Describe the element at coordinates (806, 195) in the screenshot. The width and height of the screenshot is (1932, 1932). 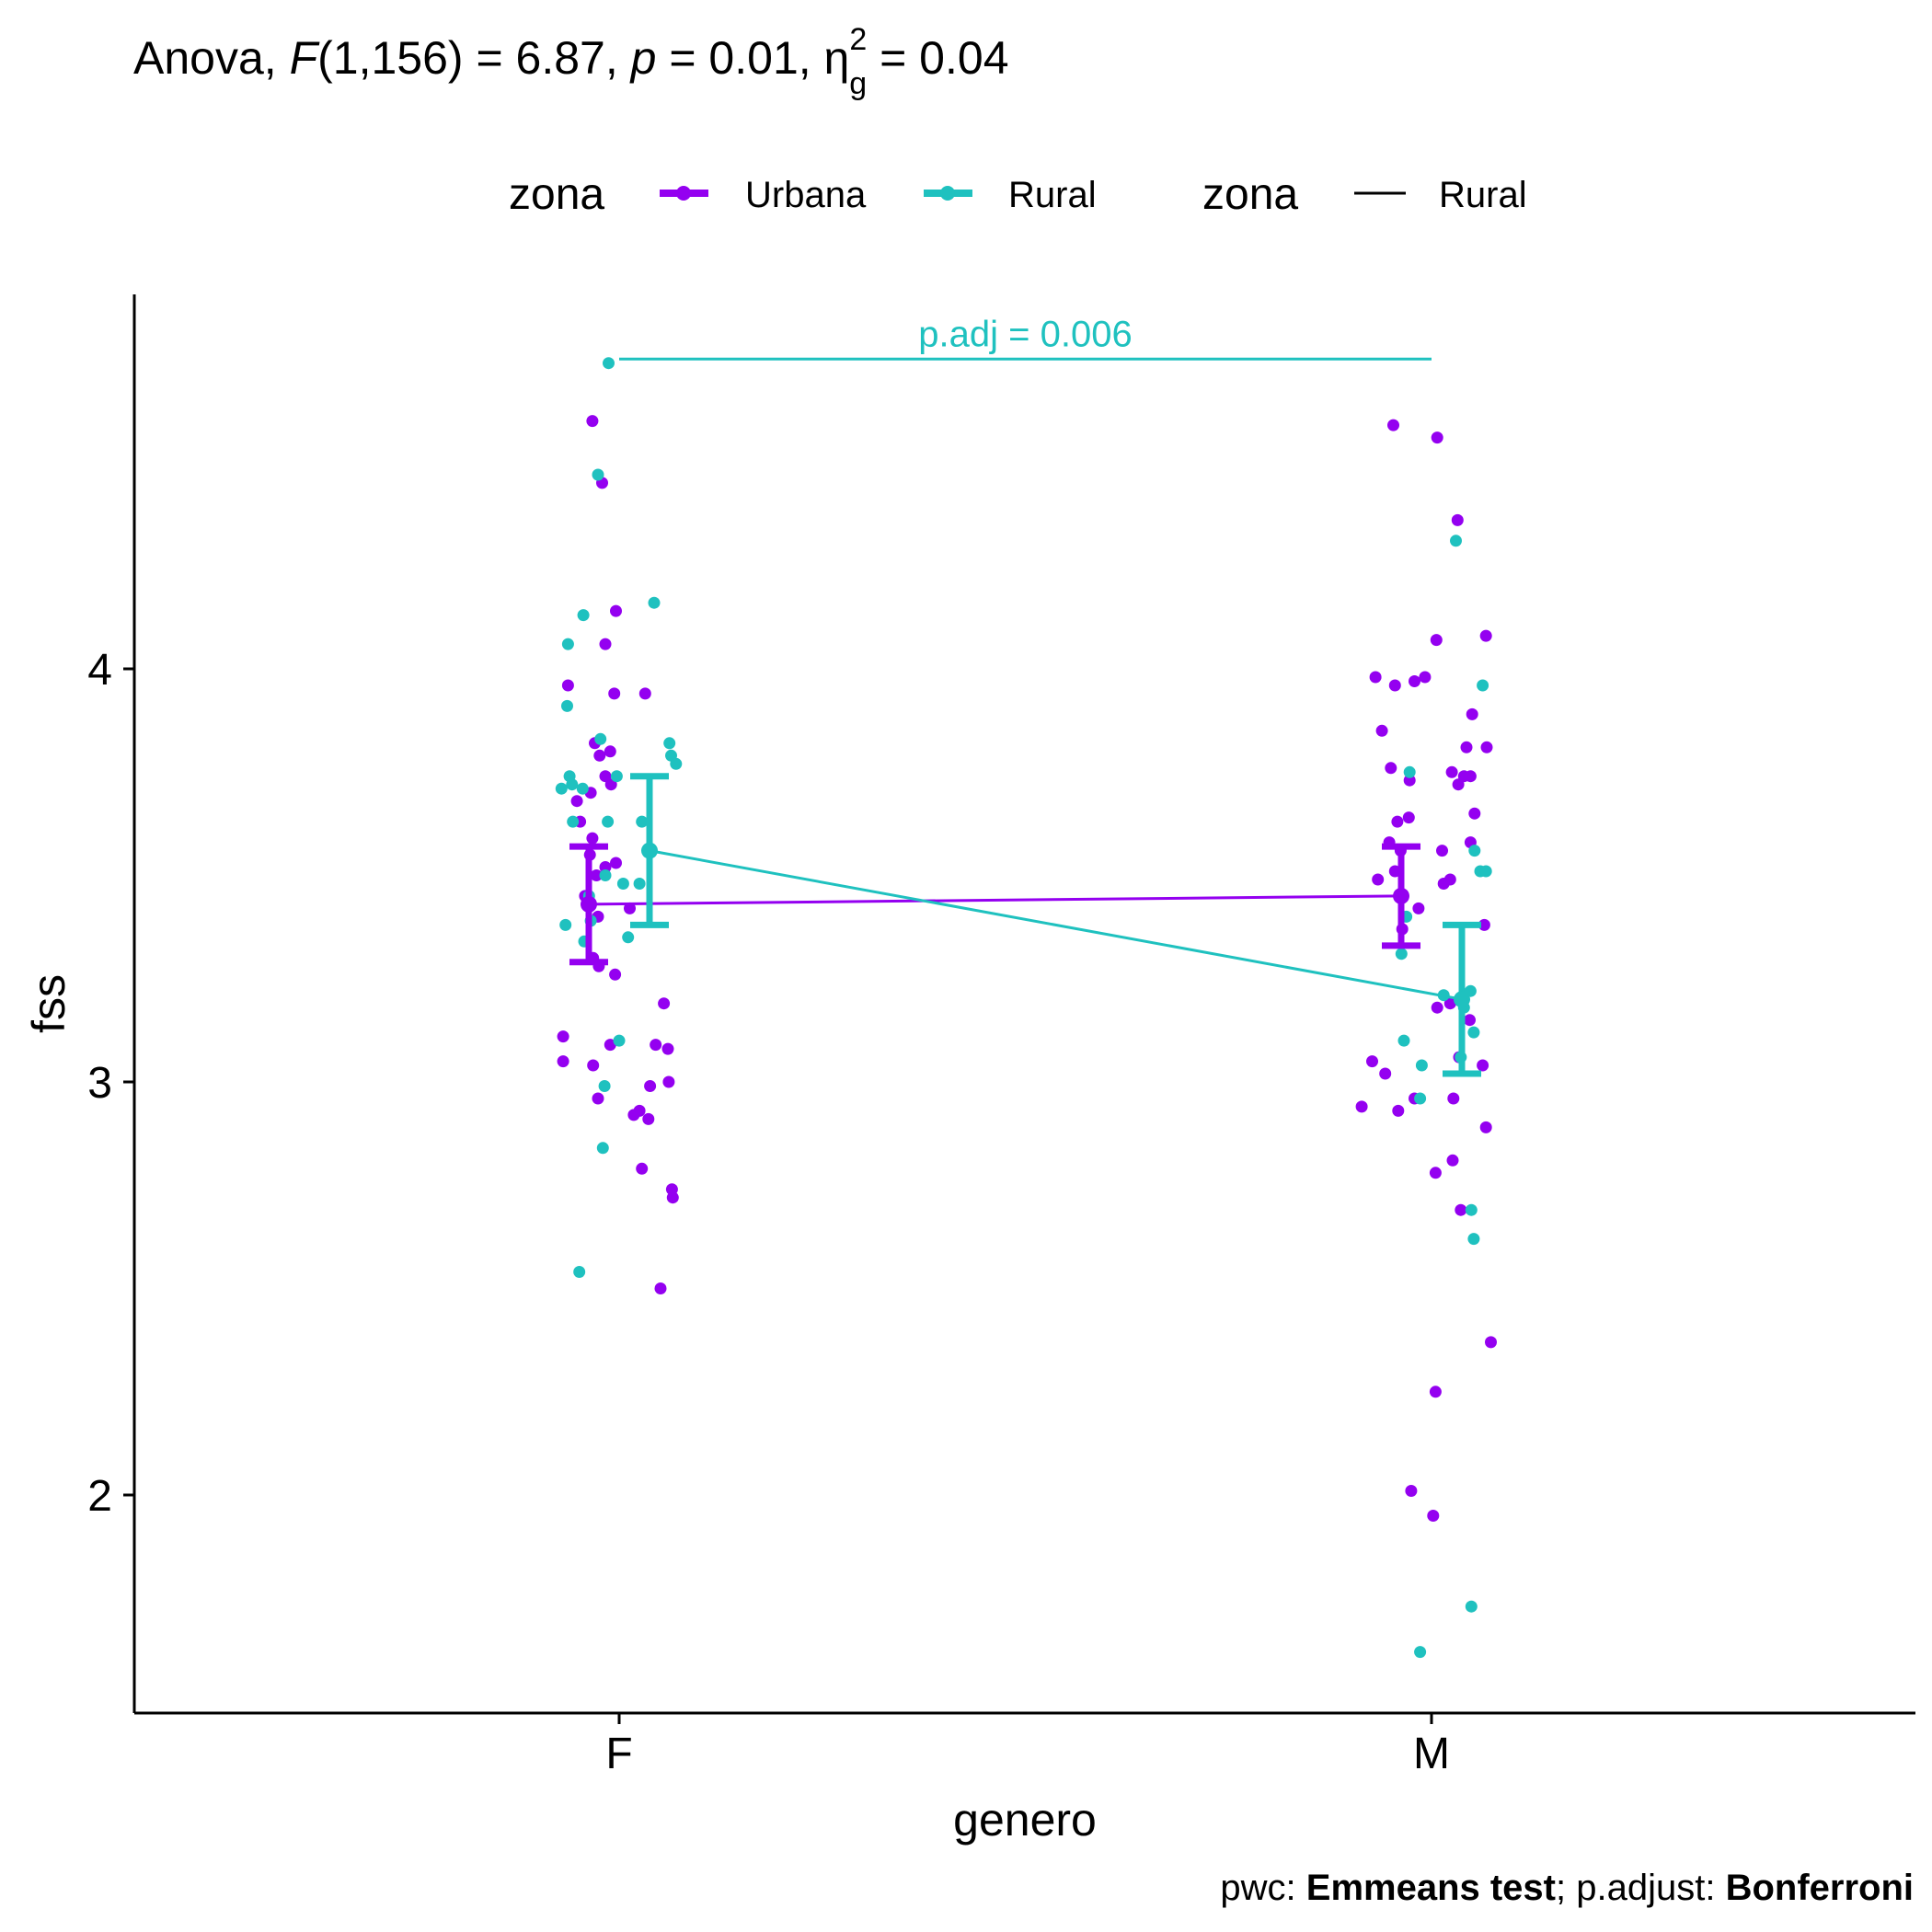
I see `legend-label-urbana: Urbana` at that location.